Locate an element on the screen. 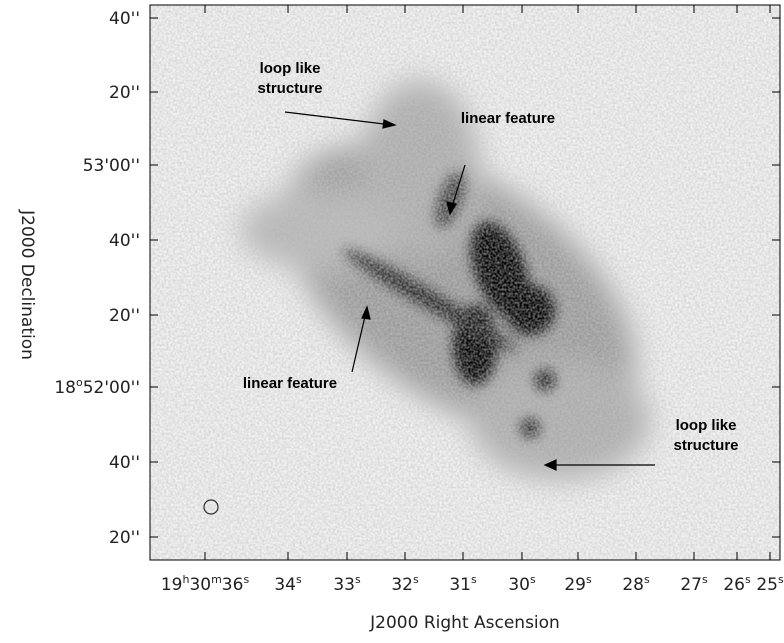 The image size is (784, 643). y-tick-label: 18o52'00'' is located at coordinates (97, 387).